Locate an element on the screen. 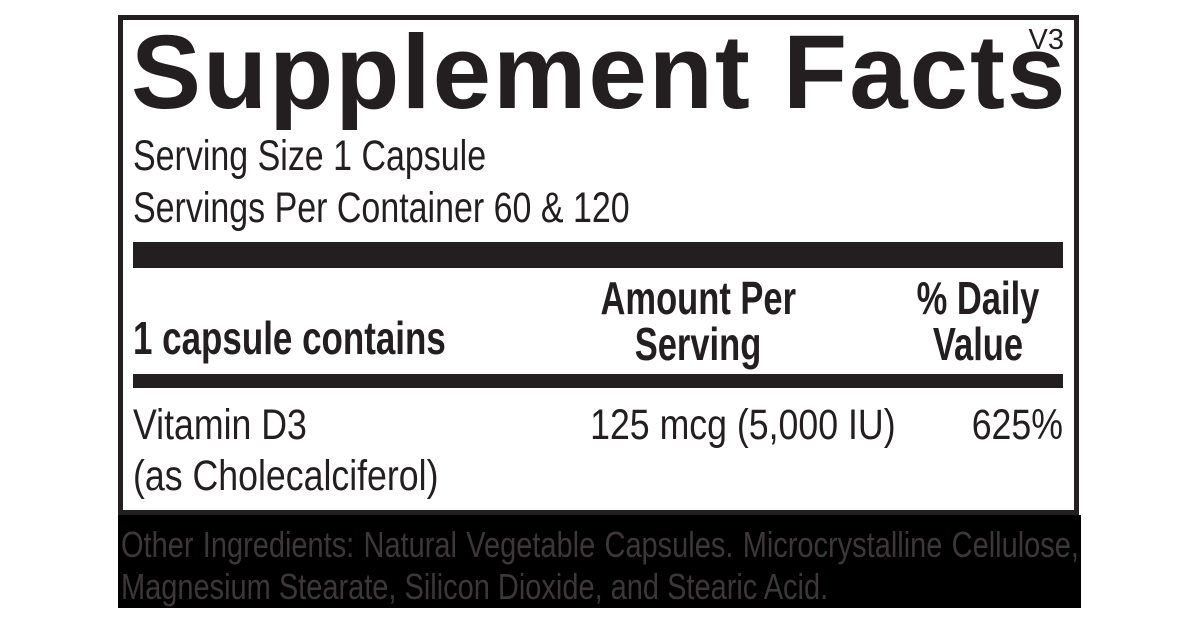  servings-per-container-text: Servings Per Container 60 & 120 is located at coordinates (381, 208).